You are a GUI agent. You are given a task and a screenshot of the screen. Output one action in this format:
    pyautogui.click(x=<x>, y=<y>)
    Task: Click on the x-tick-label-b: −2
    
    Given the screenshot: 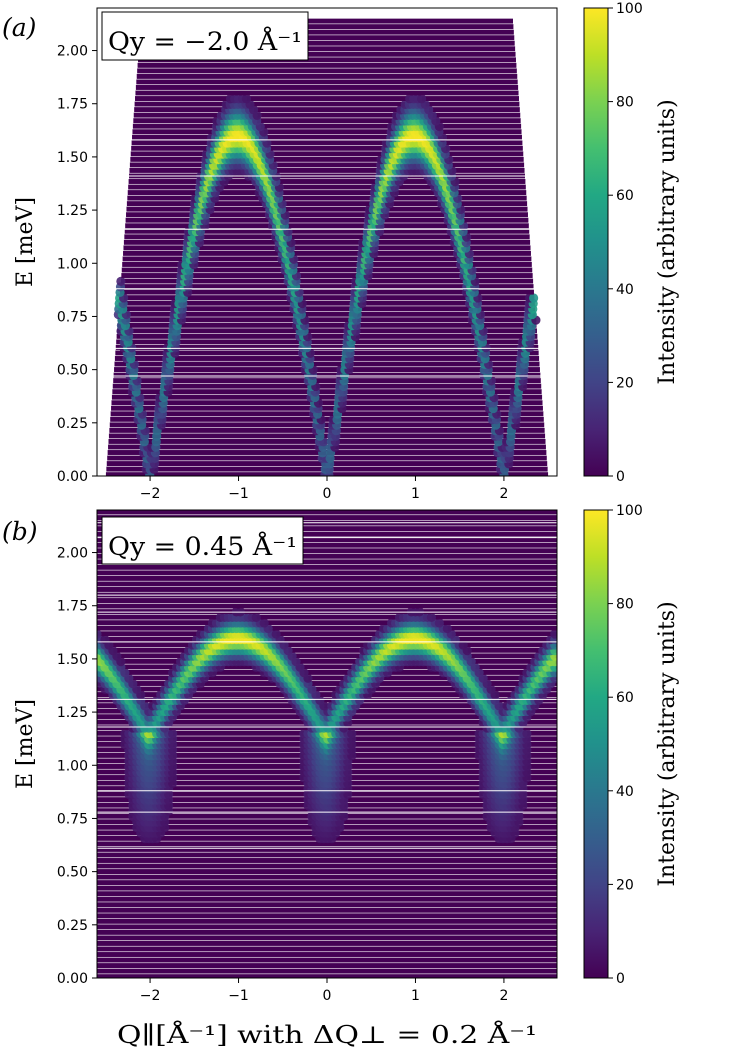 What is the action you would take?
    pyautogui.click(x=150, y=996)
    